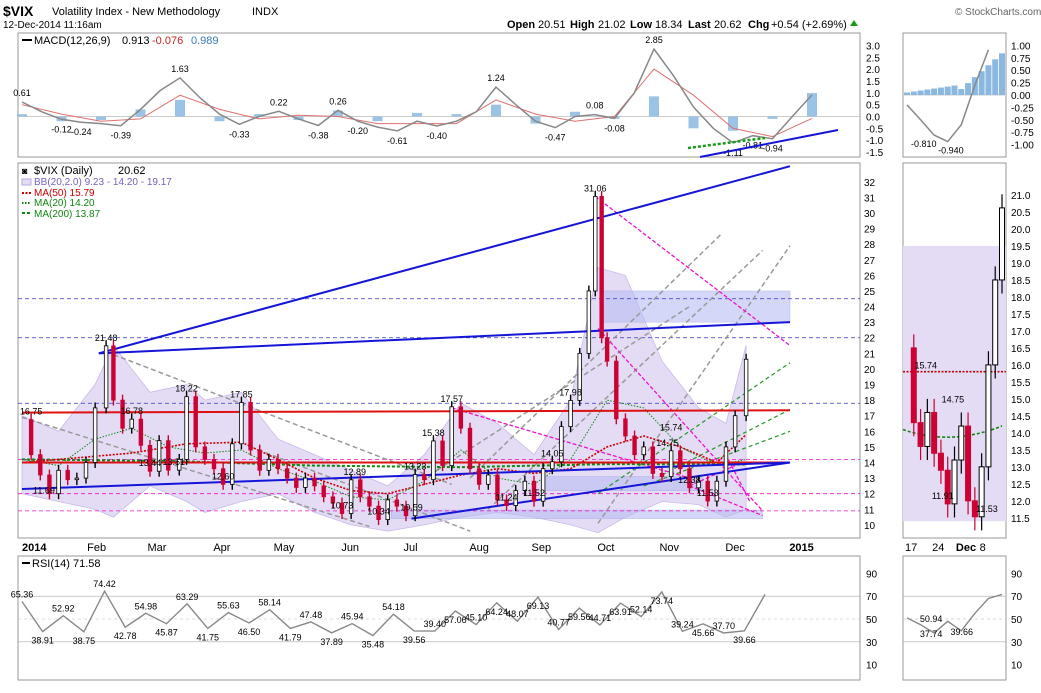 This screenshot has height=693, width=1041. I want to click on rsi-panel-frame, so click(439, 618).